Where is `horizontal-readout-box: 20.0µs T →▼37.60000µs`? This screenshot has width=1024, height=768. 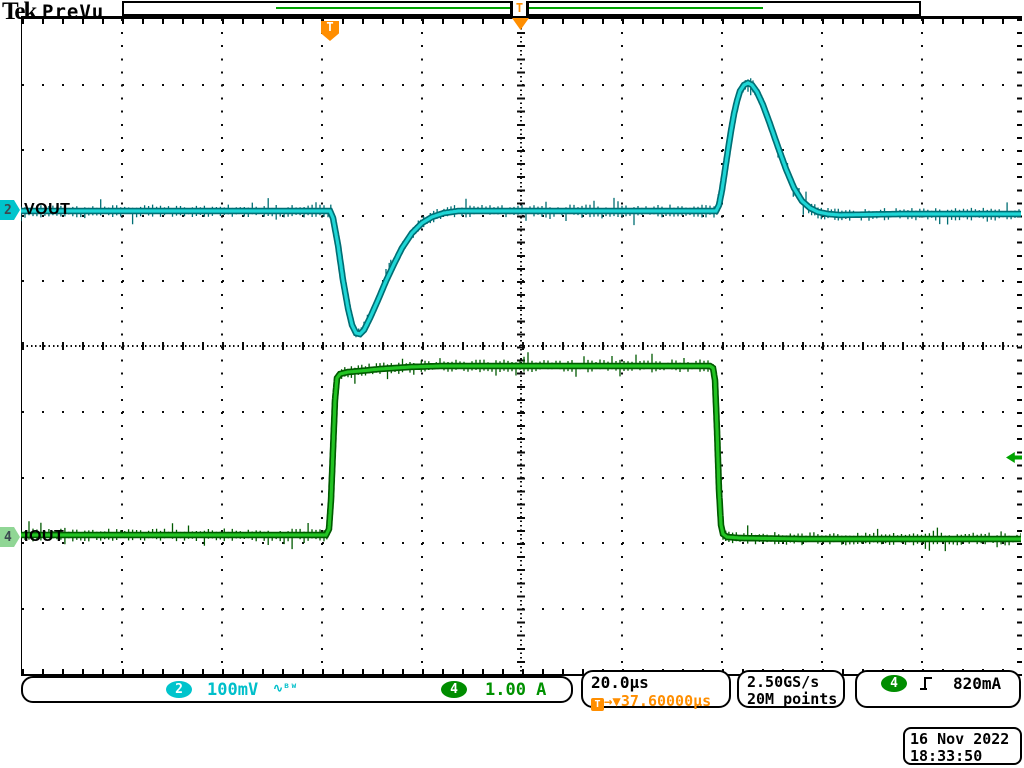
horizontal-readout-box: 20.0µs T →▼37.60000µs is located at coordinates (656, 690).